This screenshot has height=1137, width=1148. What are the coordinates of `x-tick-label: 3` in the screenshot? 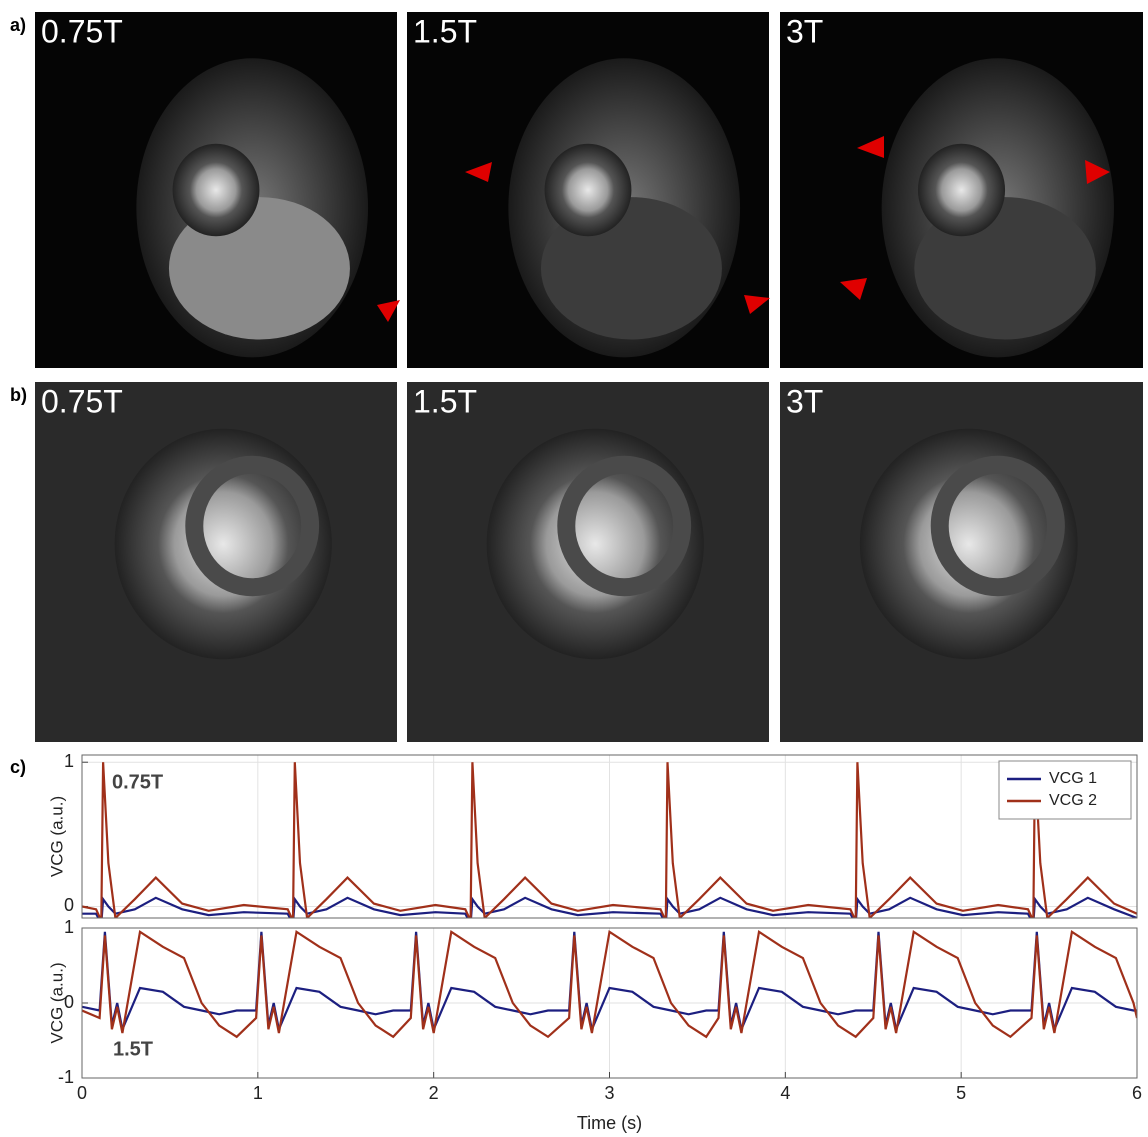 It's located at (609, 1093).